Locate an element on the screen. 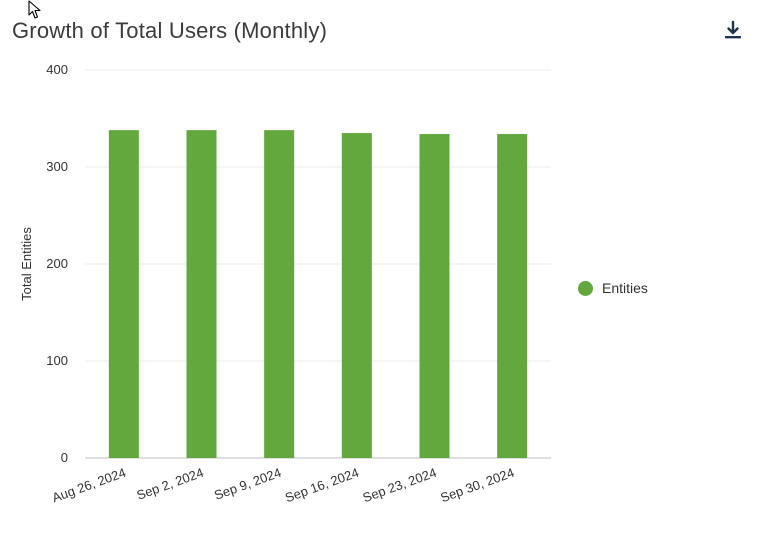  arrow-cursor-icon is located at coordinates (35, 10).